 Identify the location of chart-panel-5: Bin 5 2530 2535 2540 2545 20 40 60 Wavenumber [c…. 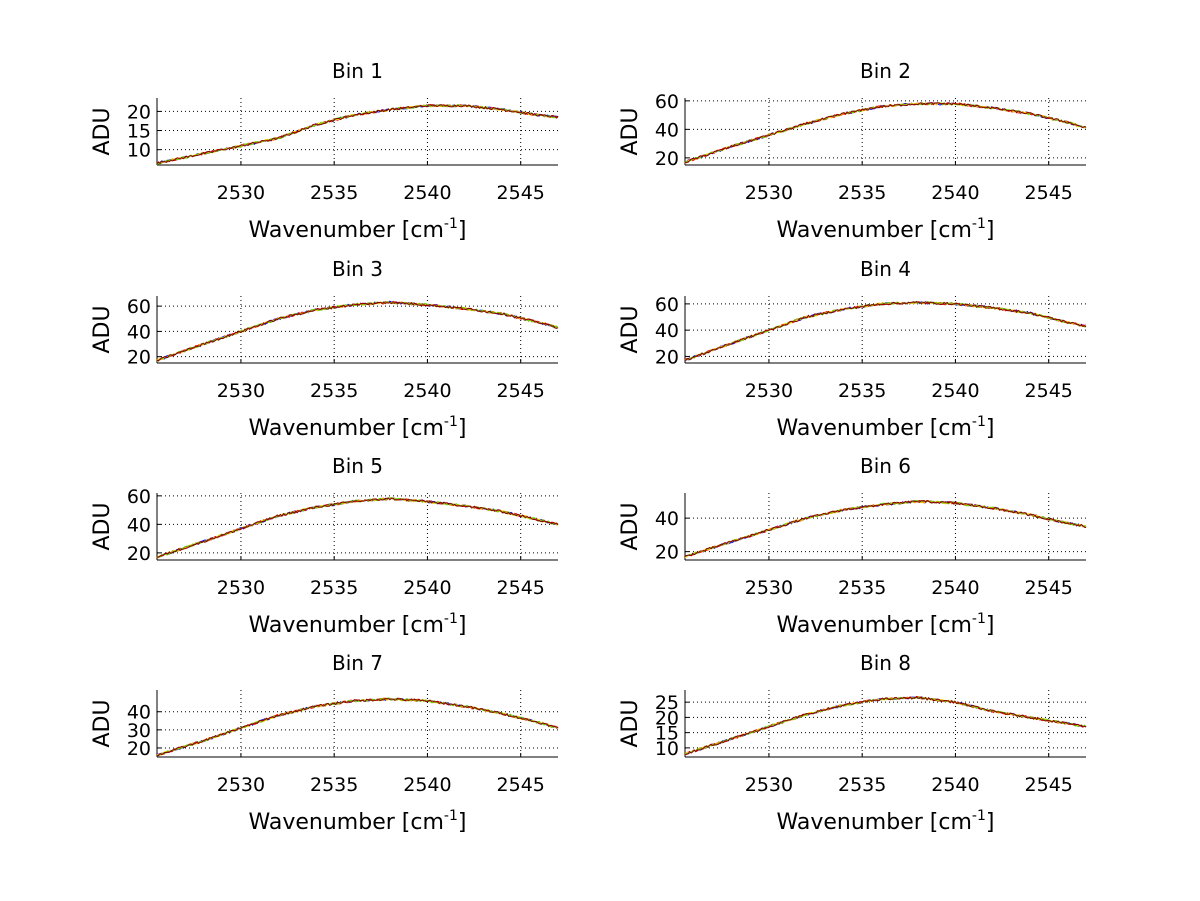
(324, 546).